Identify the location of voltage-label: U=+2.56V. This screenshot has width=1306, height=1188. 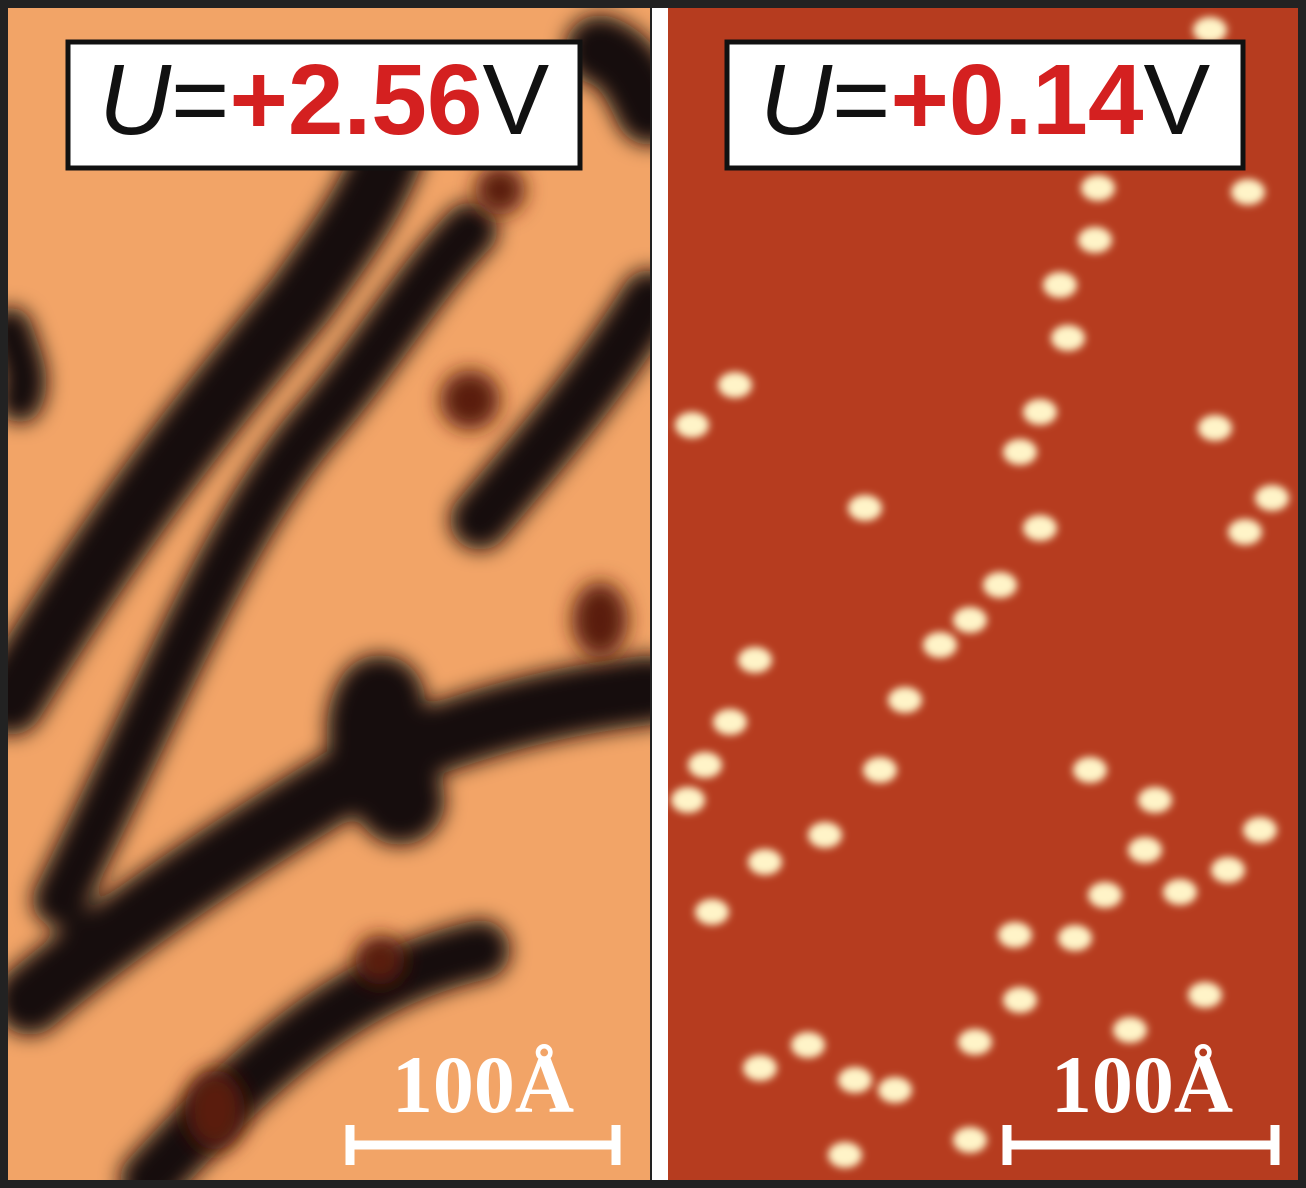
(324, 100).